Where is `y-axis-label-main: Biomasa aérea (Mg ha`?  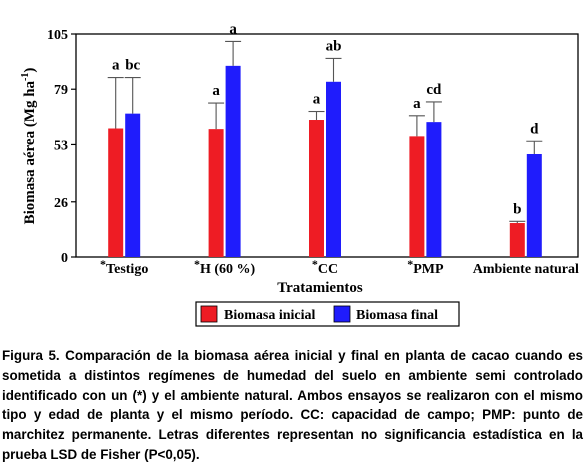 y-axis-label-main: Biomasa aérea (Mg ha is located at coordinates (30, 152).